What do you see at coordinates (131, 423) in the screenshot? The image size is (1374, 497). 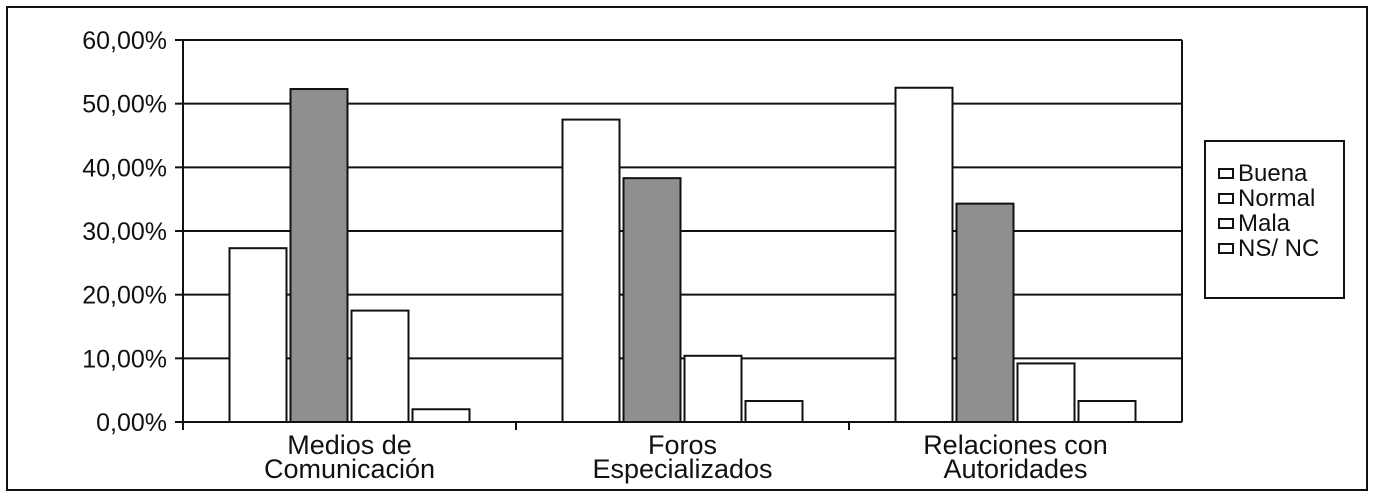 I see `y-tick-label: 0,00%` at bounding box center [131, 423].